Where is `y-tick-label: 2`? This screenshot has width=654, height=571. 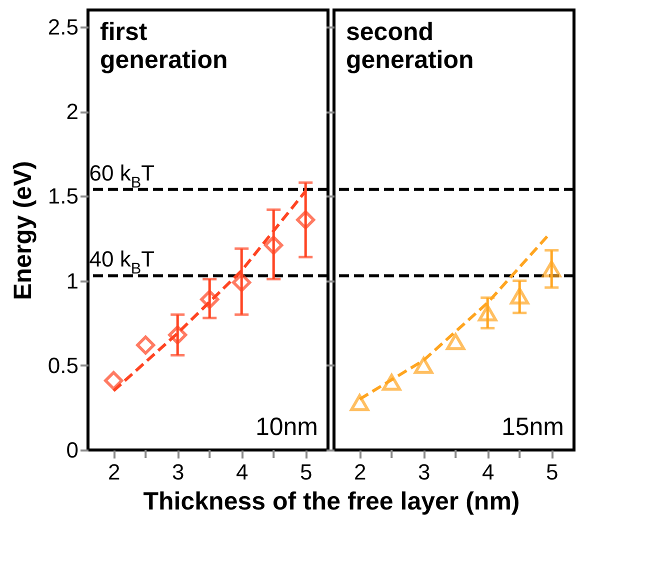 y-tick-label: 2 is located at coordinates (72, 111).